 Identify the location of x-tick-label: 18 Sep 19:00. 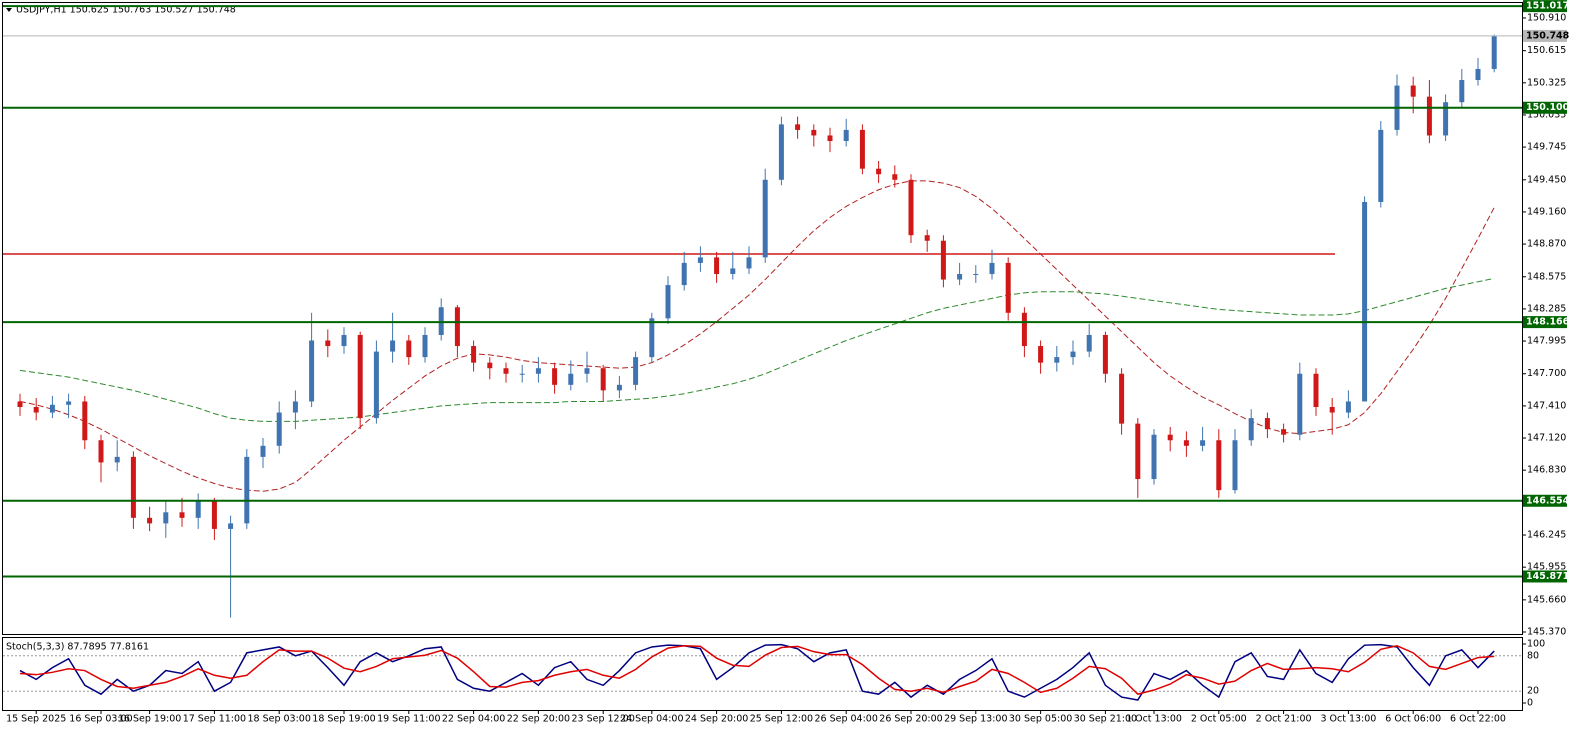
(343, 719).